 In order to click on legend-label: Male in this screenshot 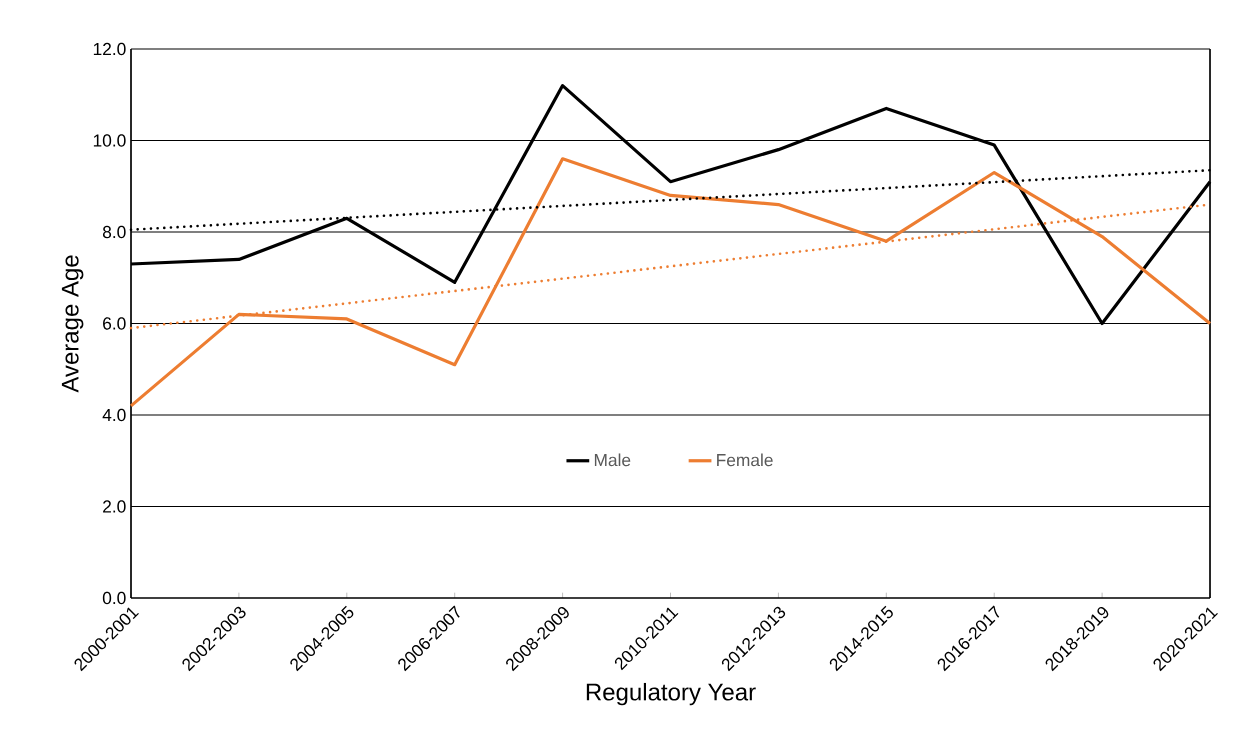, I will do `click(612, 460)`.